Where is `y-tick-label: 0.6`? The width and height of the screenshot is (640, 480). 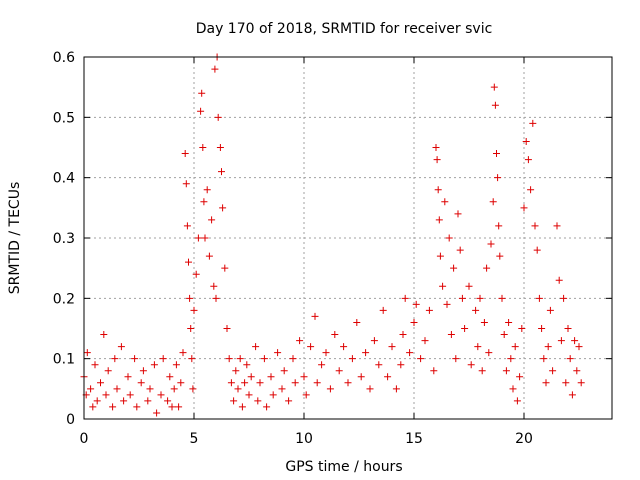 y-tick-label: 0.6 is located at coordinates (64, 58).